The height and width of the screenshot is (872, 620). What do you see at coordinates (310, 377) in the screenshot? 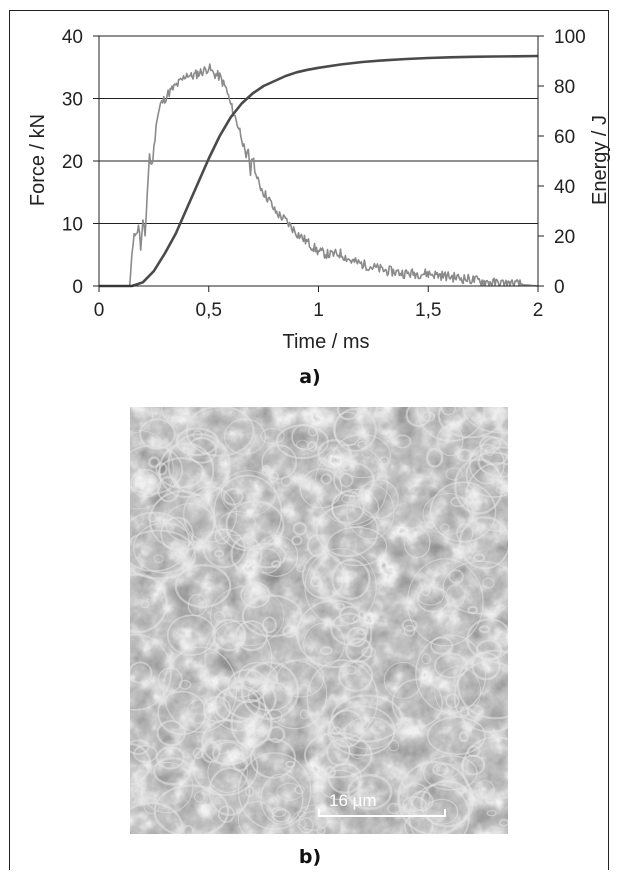
I see `caption-a: a)` at bounding box center [310, 377].